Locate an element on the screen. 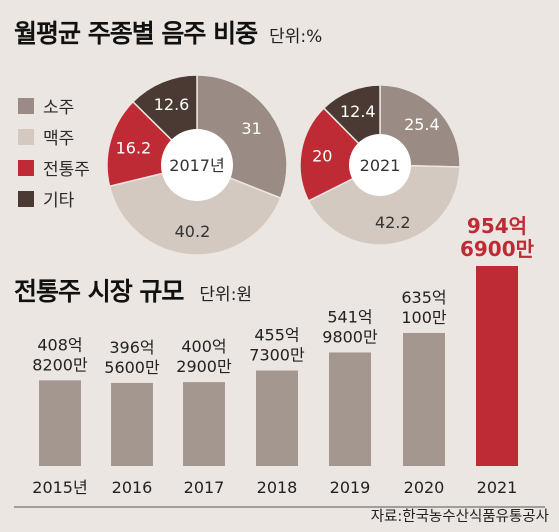 This screenshot has height=532, width=559. bar-label-1-0: 396억 is located at coordinates (131, 347).